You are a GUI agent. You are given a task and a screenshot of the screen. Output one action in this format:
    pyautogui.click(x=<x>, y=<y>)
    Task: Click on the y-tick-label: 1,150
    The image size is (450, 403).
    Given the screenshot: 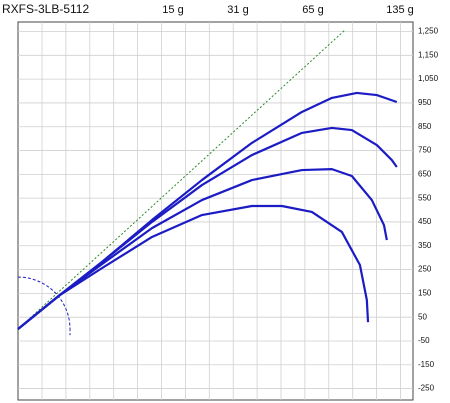 What is the action you would take?
    pyautogui.click(x=428, y=54)
    